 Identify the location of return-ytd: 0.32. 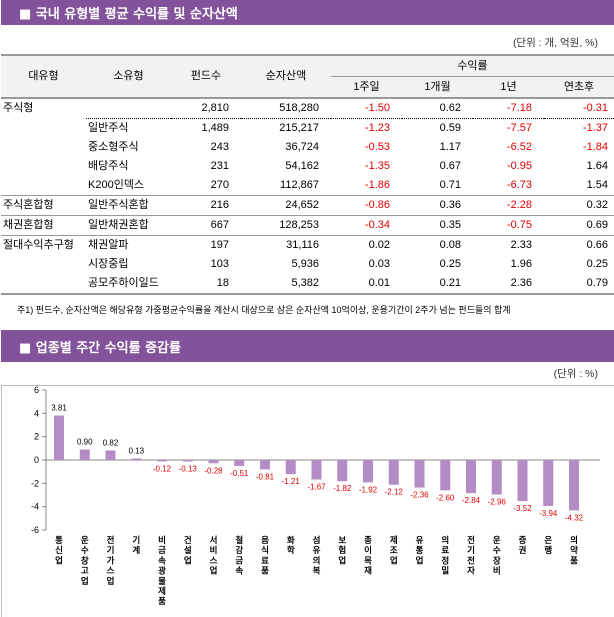
(597, 205).